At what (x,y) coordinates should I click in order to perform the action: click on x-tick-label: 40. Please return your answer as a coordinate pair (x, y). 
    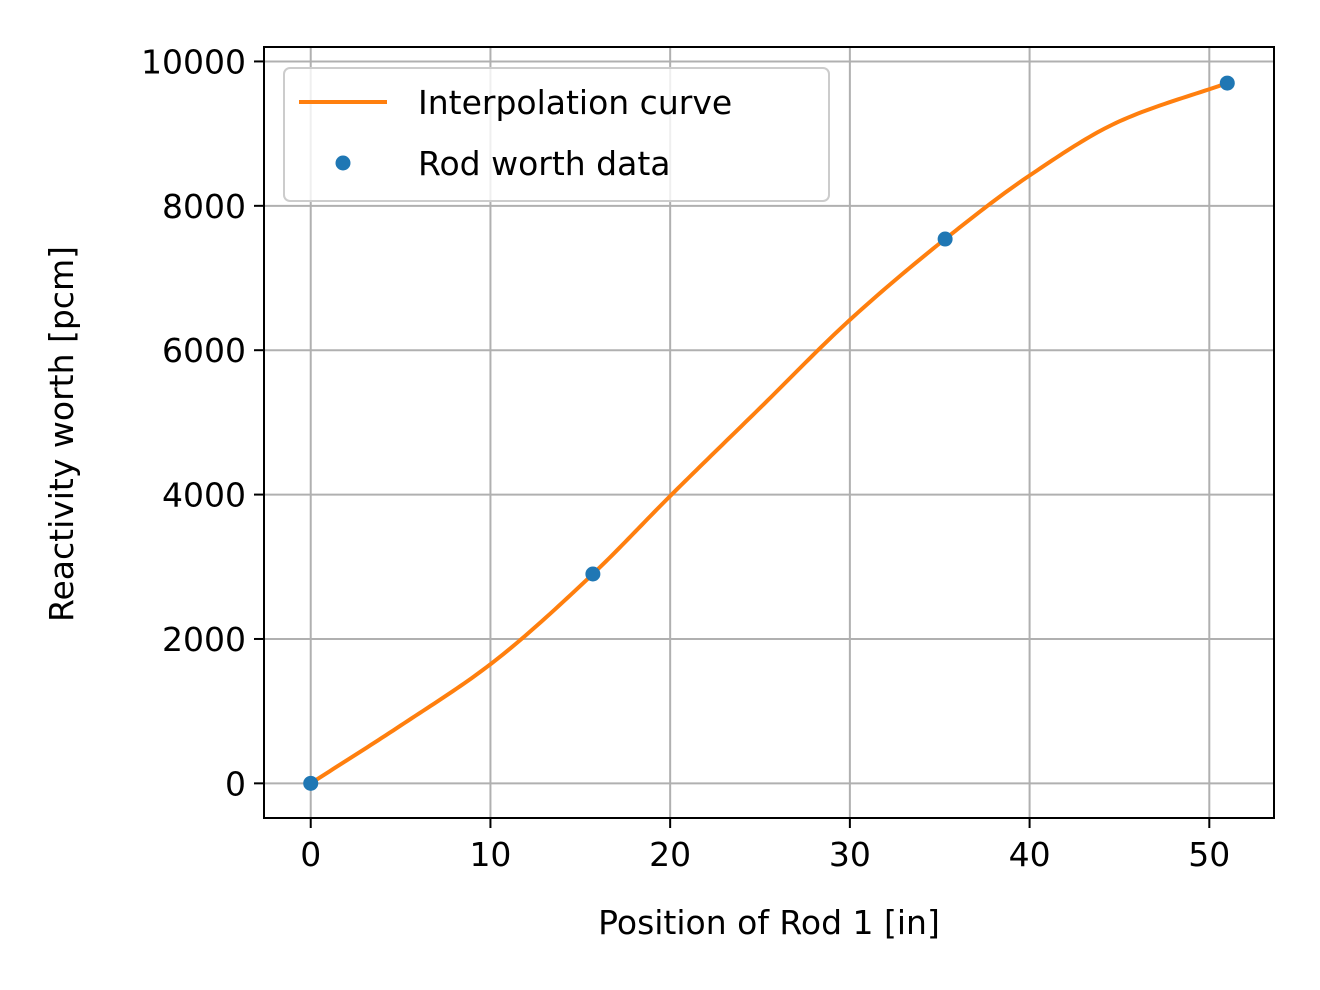
    Looking at the image, I should click on (1030, 854).